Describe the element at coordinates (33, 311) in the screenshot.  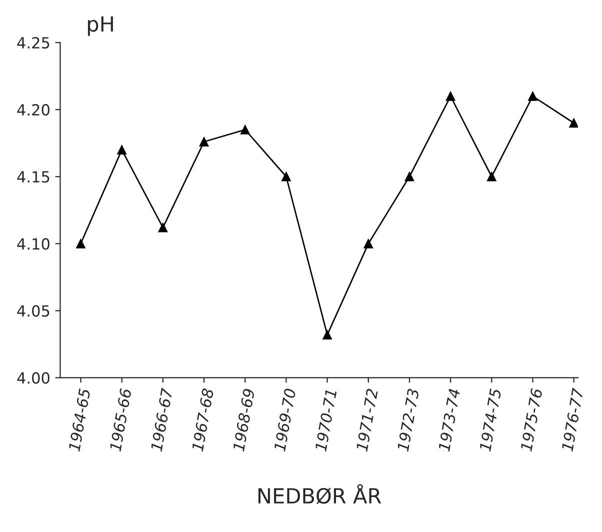
I see `y-tick-label: 4.05` at that location.